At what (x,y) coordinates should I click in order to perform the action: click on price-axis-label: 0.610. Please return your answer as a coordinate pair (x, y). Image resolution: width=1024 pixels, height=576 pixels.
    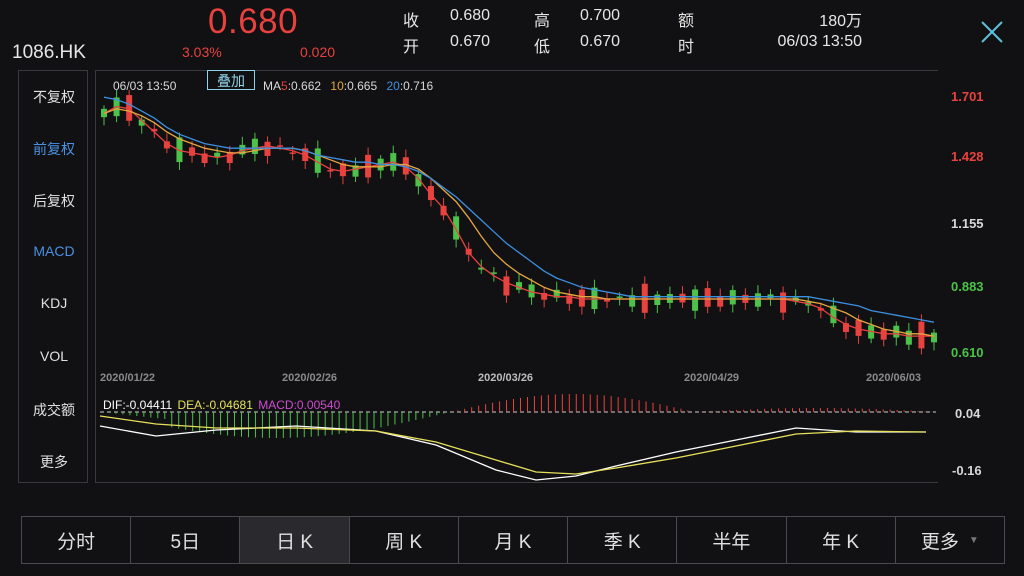
    Looking at the image, I should click on (967, 352).